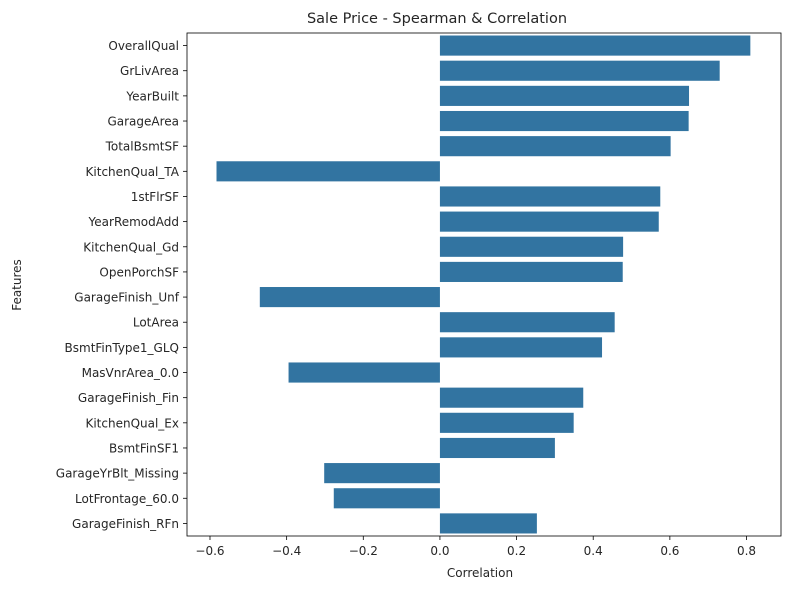 The image size is (790, 590). Describe the element at coordinates (117, 474) in the screenshot. I see `y-tick-label: GarageYrBlt_Missing` at that location.